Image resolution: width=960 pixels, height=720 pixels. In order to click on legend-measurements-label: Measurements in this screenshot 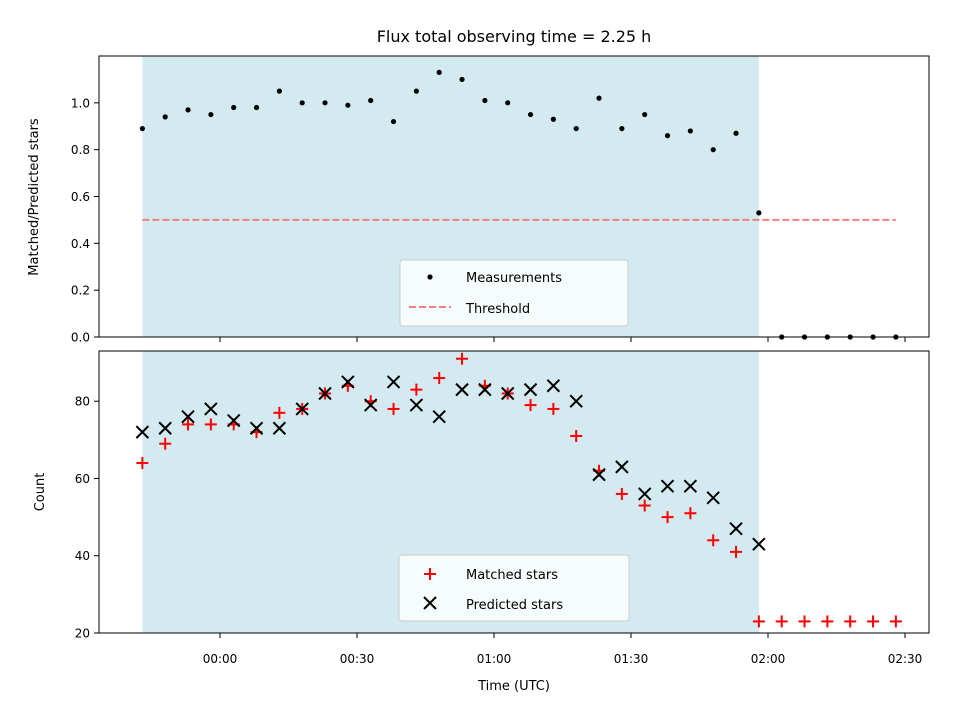, I will do `click(514, 278)`.